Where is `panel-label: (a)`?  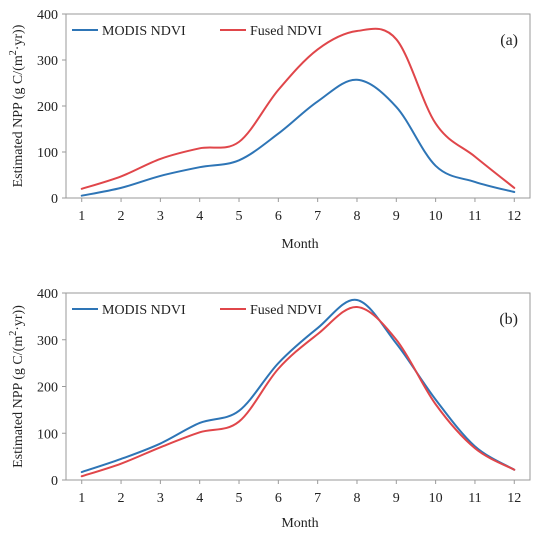
panel-label: (a) is located at coordinates (509, 40).